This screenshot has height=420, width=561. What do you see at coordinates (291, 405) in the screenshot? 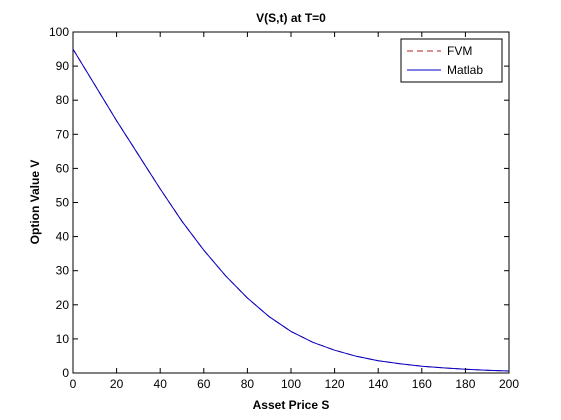
I see `x-axis-label: Asset Price S` at bounding box center [291, 405].